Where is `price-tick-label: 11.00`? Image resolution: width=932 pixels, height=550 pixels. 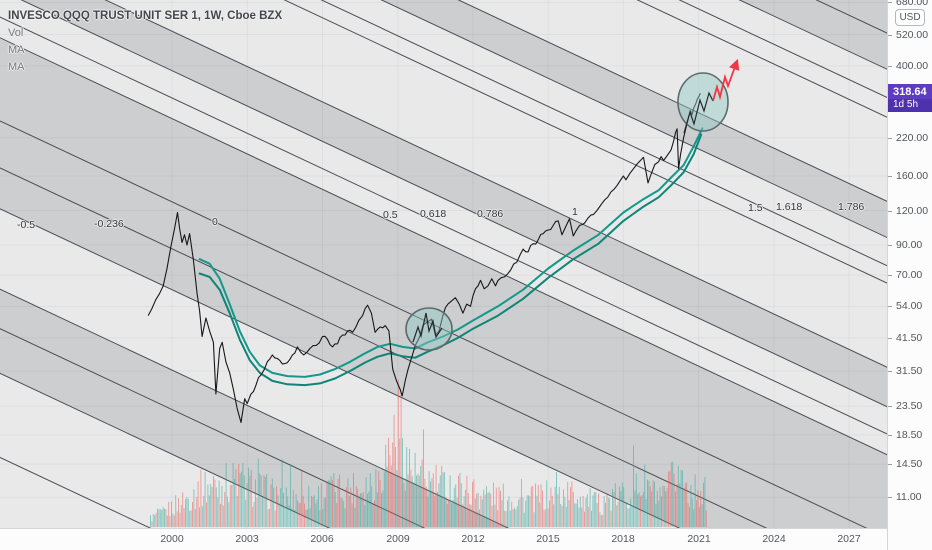
price-tick-label: 11.00 is located at coordinates (909, 497).